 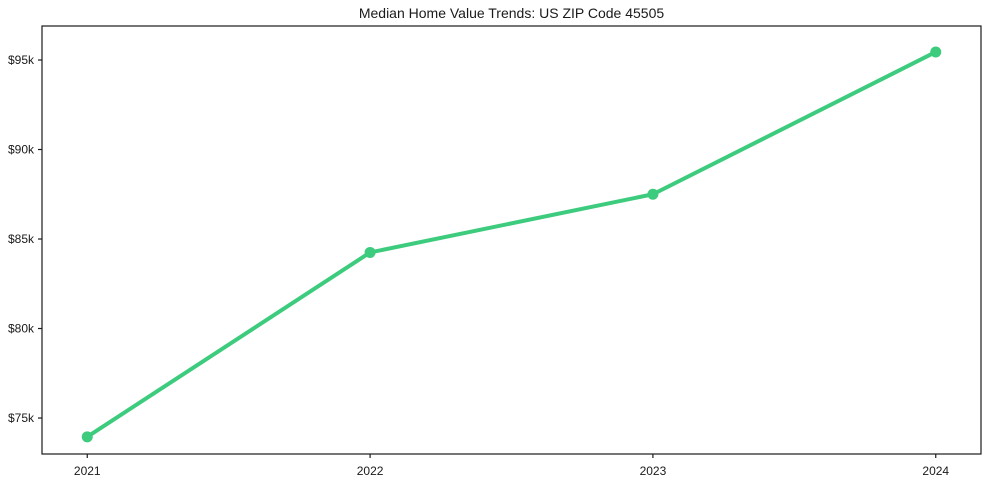 What do you see at coordinates (653, 471) in the screenshot?
I see `x-tick-label: 2023` at bounding box center [653, 471].